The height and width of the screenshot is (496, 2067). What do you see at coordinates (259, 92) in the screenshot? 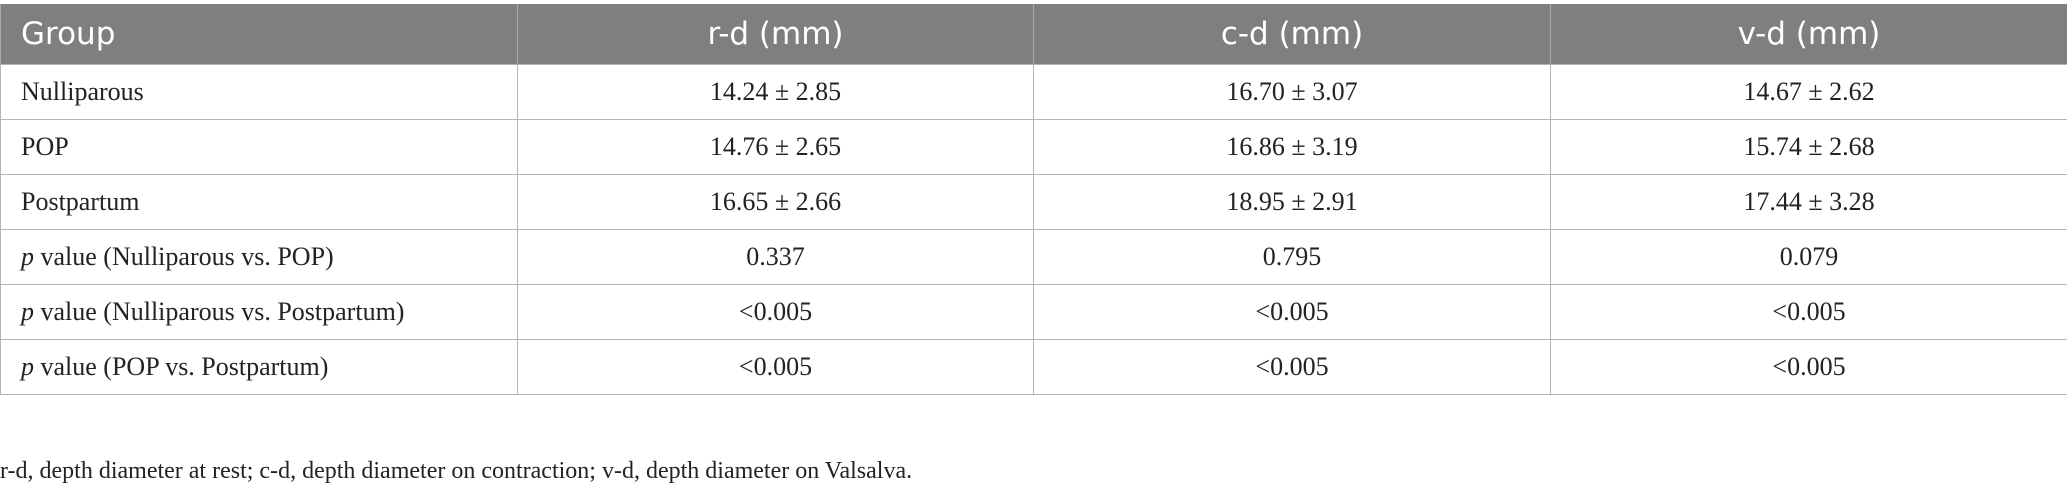
I see `row-label: Nulliparous` at bounding box center [259, 92].